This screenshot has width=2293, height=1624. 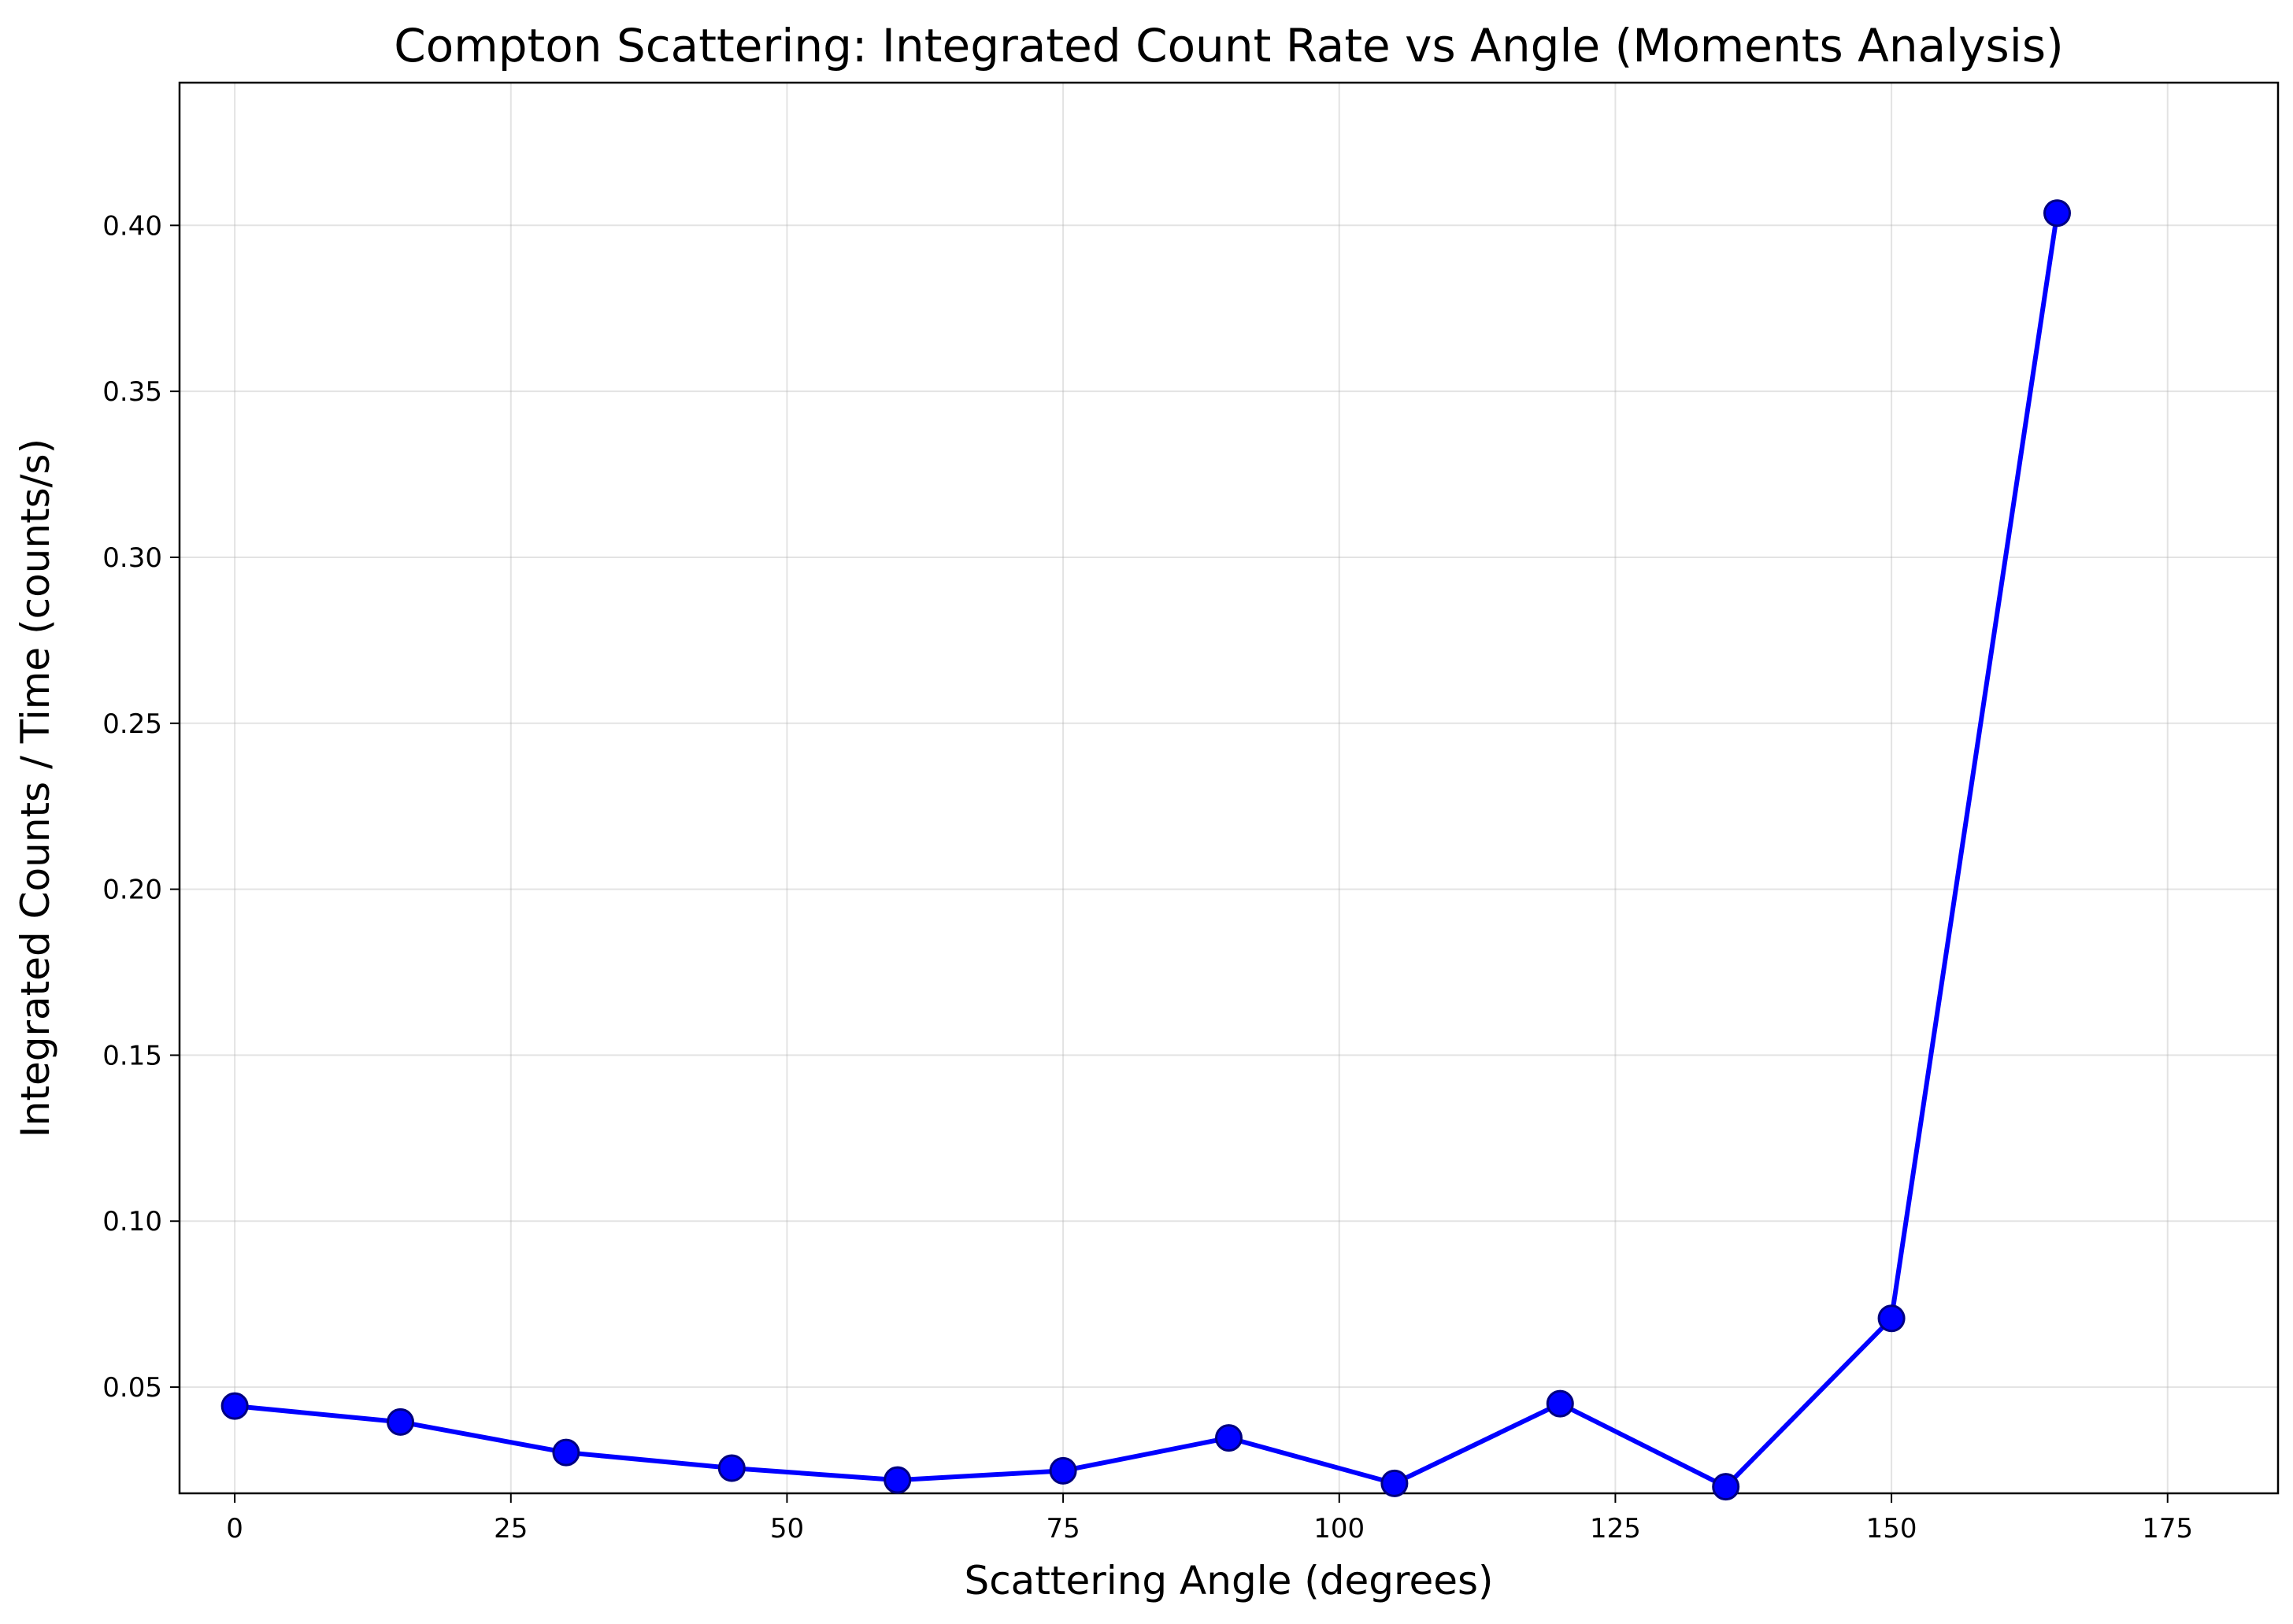 What do you see at coordinates (141, 807) in the screenshot?
I see `y-axis-ticks: 0.05 0.10 0.15 0.20 0.25 0.30 0.35 0.40` at bounding box center [141, 807].